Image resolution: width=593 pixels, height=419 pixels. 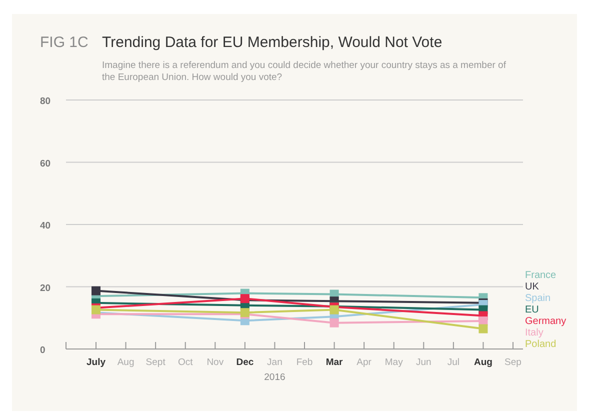 I want to click on y-tick-label: 60, so click(x=45, y=164).